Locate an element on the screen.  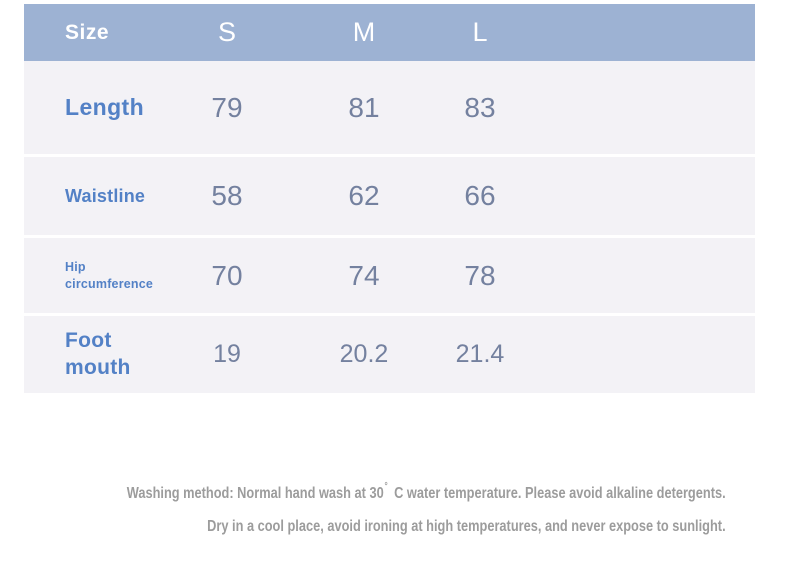
header-col-m: M is located at coordinates (364, 32).